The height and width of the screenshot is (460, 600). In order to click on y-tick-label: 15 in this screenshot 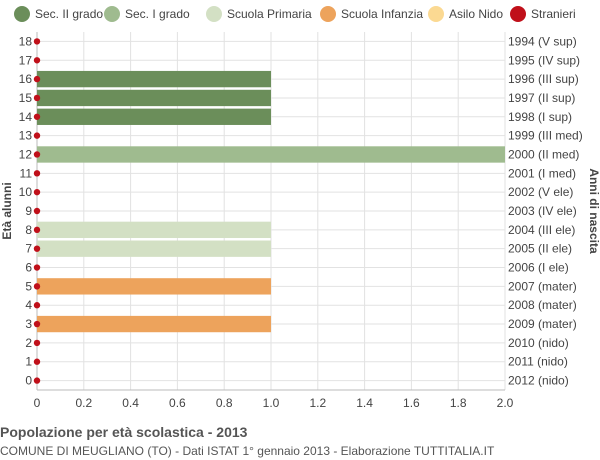, I will do `click(26, 98)`.